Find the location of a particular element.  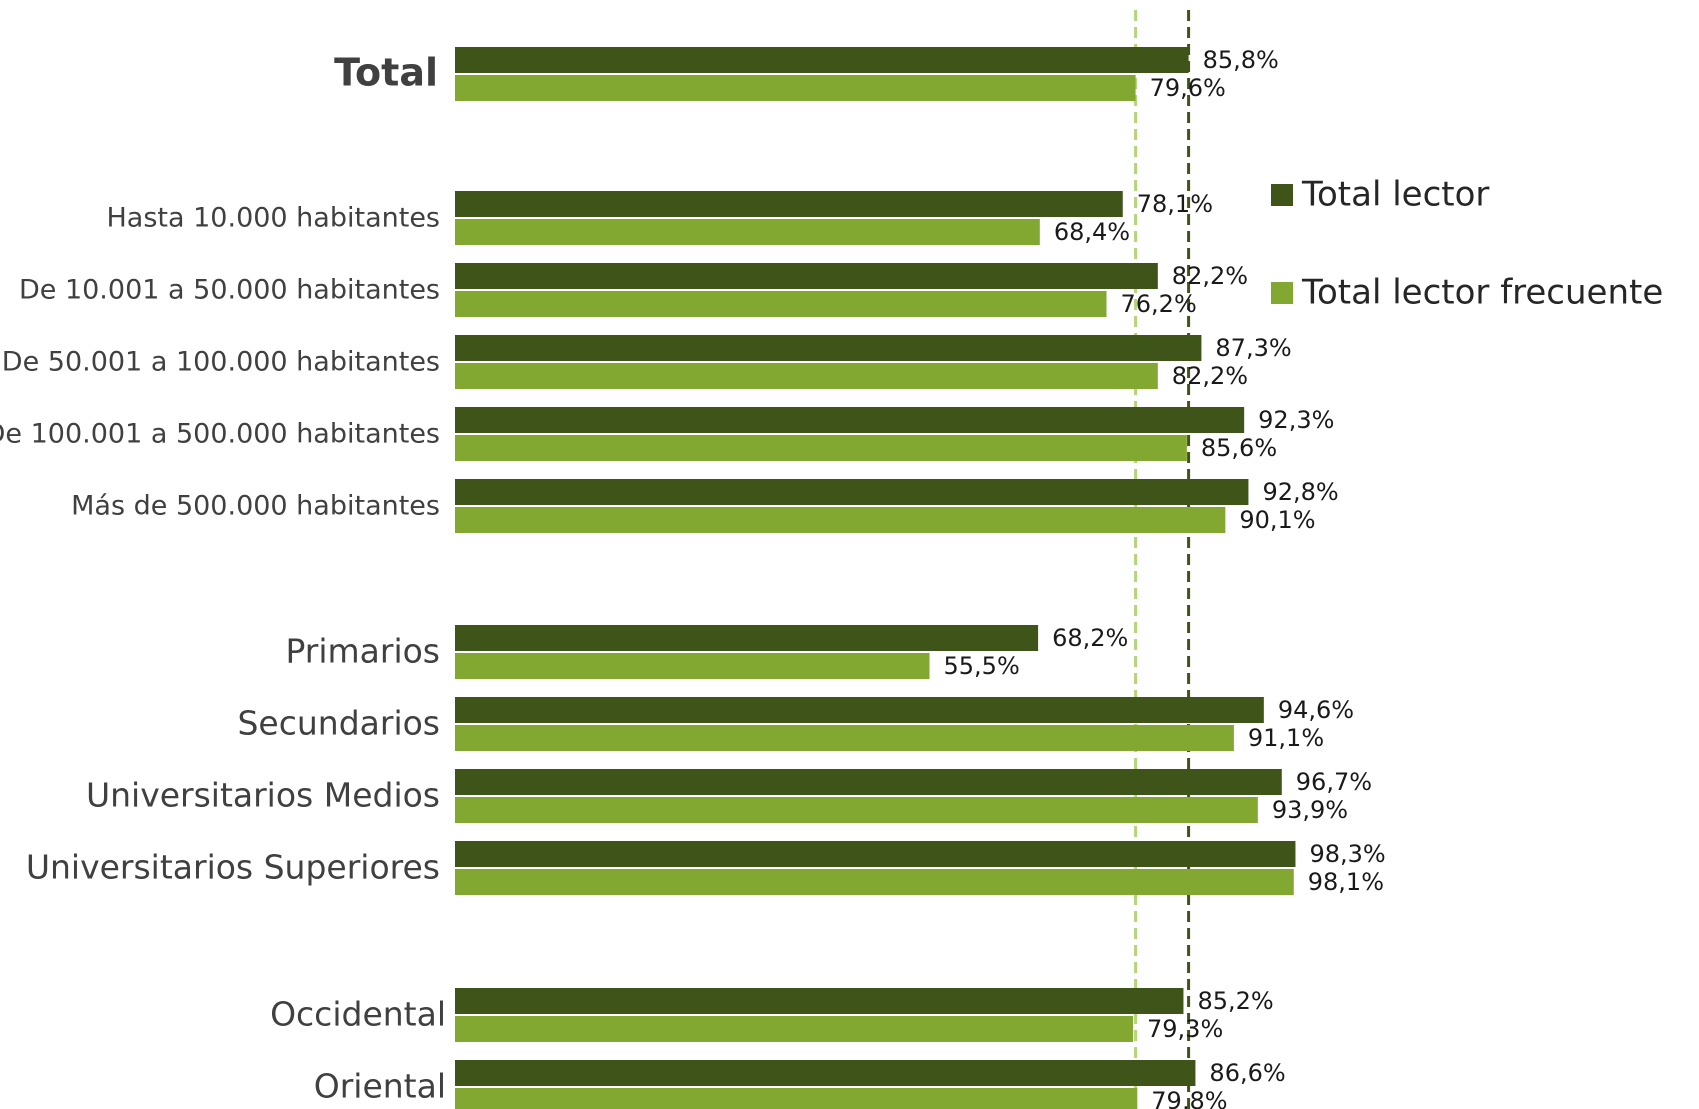

data-label-total-lector-frecuente-universitarios-superiores: 98,1% is located at coordinates (1346, 882).